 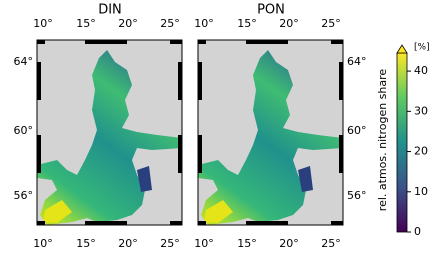 I want to click on colorbar-label: rel. atmos. nitrogen share, so click(x=382, y=140).